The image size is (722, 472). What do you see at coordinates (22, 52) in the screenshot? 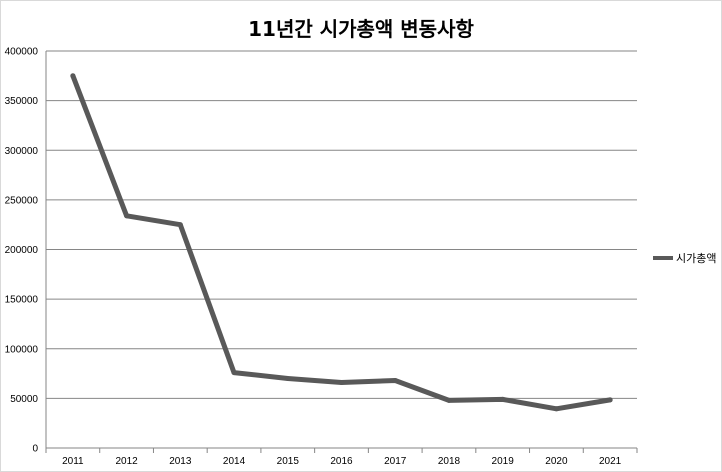
I see `y-tick-label: 400000` at bounding box center [22, 52].